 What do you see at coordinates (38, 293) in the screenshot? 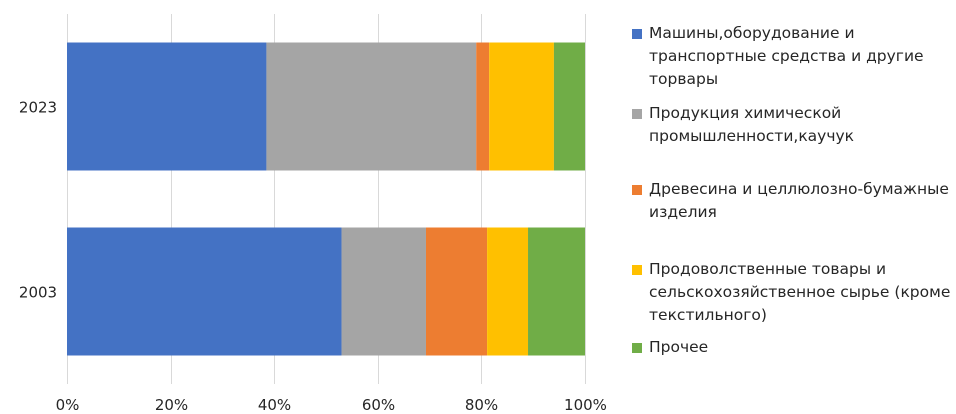
I see `category-label: 2003` at bounding box center [38, 293].